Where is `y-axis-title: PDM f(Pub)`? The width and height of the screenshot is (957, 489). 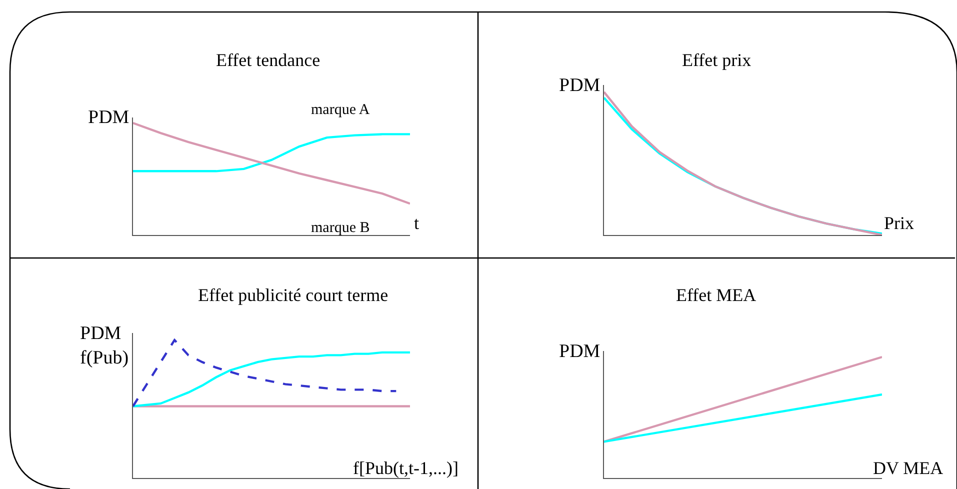 y-axis-title: PDM f(Pub) is located at coordinates (104, 346).